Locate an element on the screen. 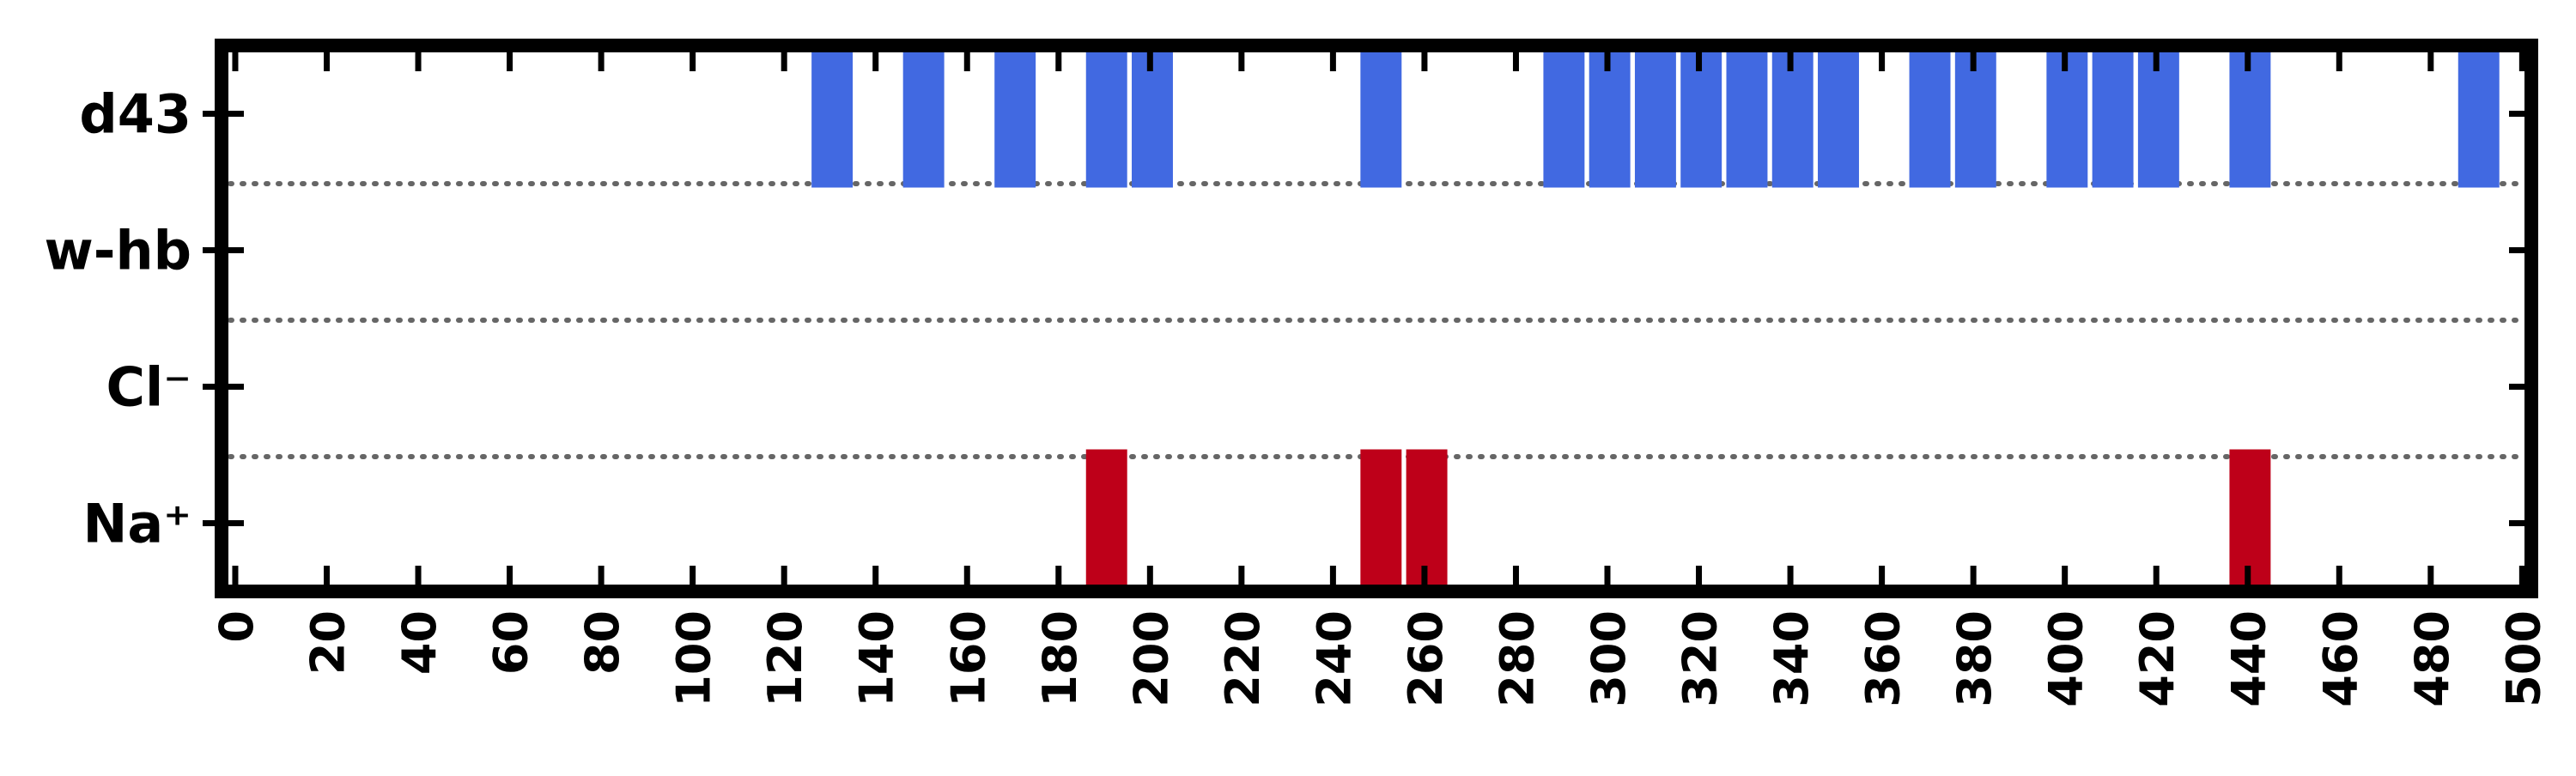 The height and width of the screenshot is (776, 2576). x-label-3: 60 is located at coordinates (511, 643).